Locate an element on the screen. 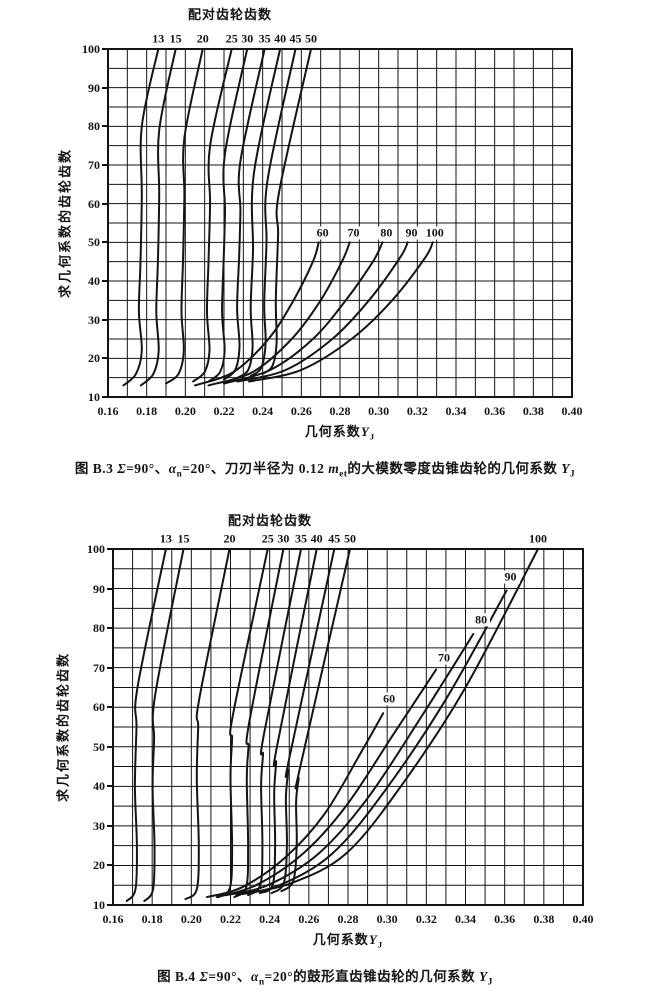 This screenshot has width=650, height=997. x-tick-label: 0.24 is located at coordinates (270, 919).